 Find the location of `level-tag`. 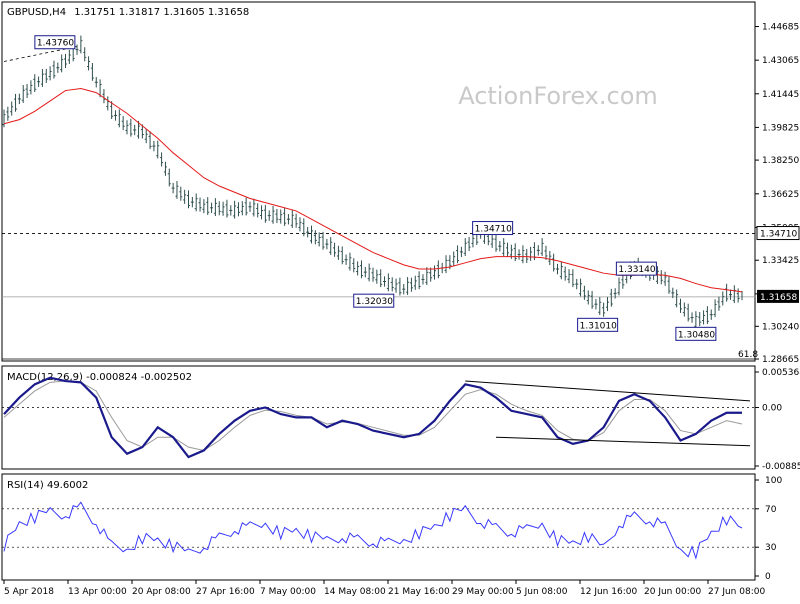

level-tag is located at coordinates (778, 233).